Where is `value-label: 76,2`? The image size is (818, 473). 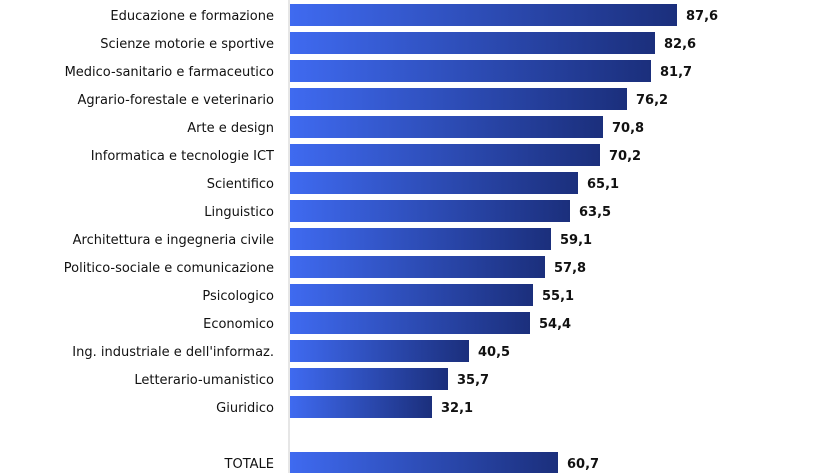 value-label: 76,2 is located at coordinates (652, 100).